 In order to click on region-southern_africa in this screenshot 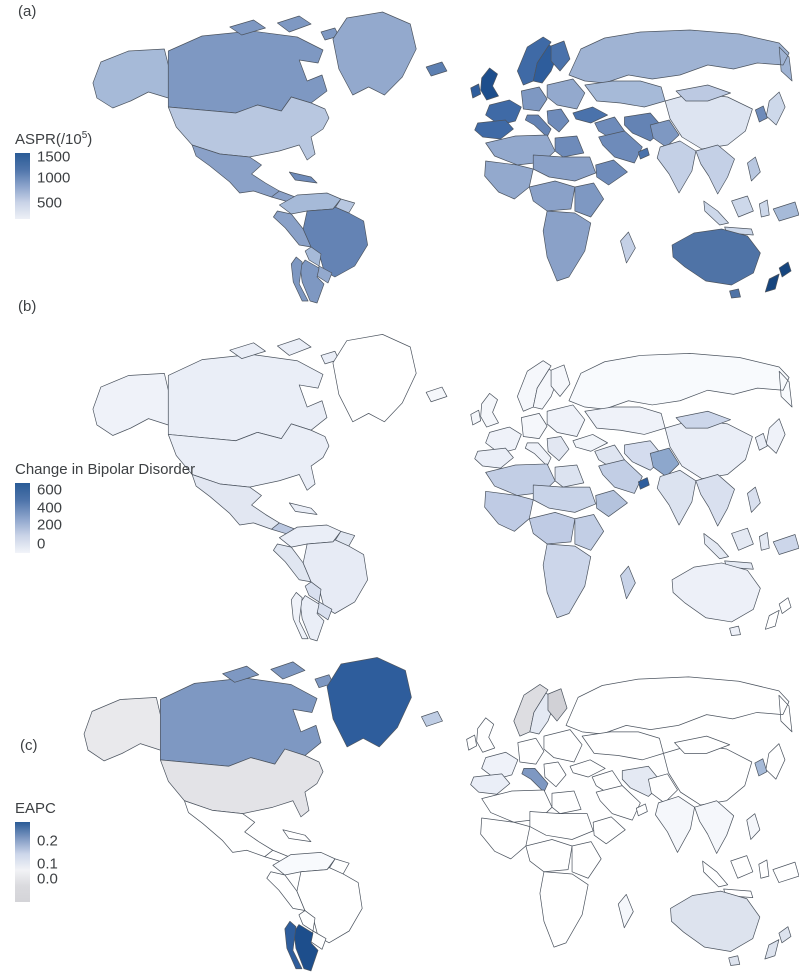, I will do `click(567, 581)`.